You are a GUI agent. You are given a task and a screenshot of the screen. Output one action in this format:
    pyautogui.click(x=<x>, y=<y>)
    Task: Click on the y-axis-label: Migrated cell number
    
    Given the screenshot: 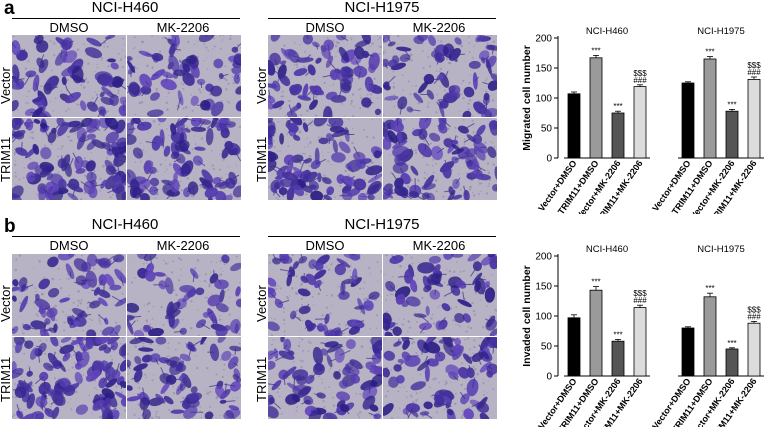 What is the action you would take?
    pyautogui.click(x=527, y=98)
    